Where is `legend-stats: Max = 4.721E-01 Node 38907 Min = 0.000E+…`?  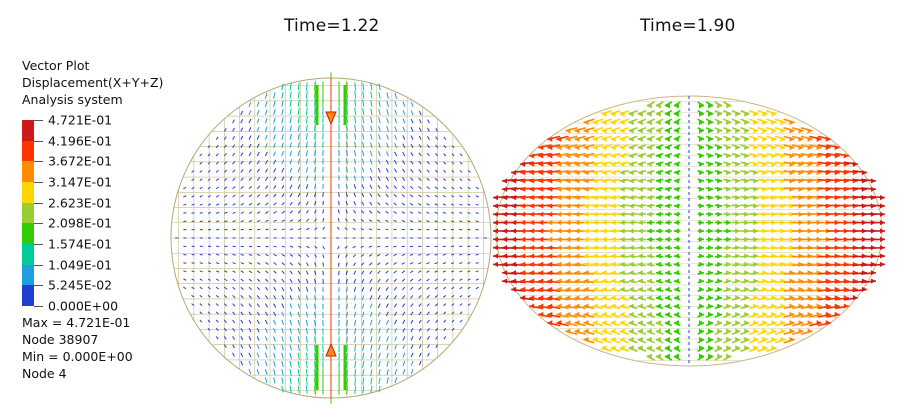
legend-stats: Max = 4.721E-01 Node 38907 Min = 0.000E+… is located at coordinates (77, 348).